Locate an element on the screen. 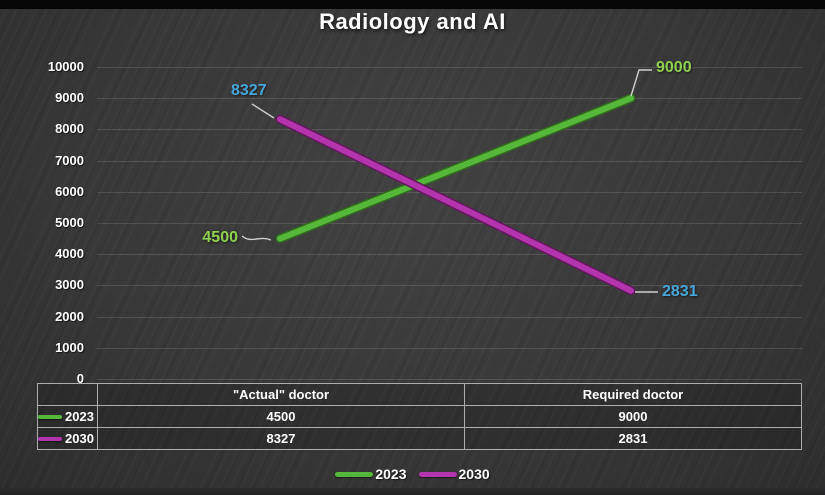 Image resolution: width=825 pixels, height=495 pixels. table-header-row: "Actual" doctor Required doctor is located at coordinates (419, 394).